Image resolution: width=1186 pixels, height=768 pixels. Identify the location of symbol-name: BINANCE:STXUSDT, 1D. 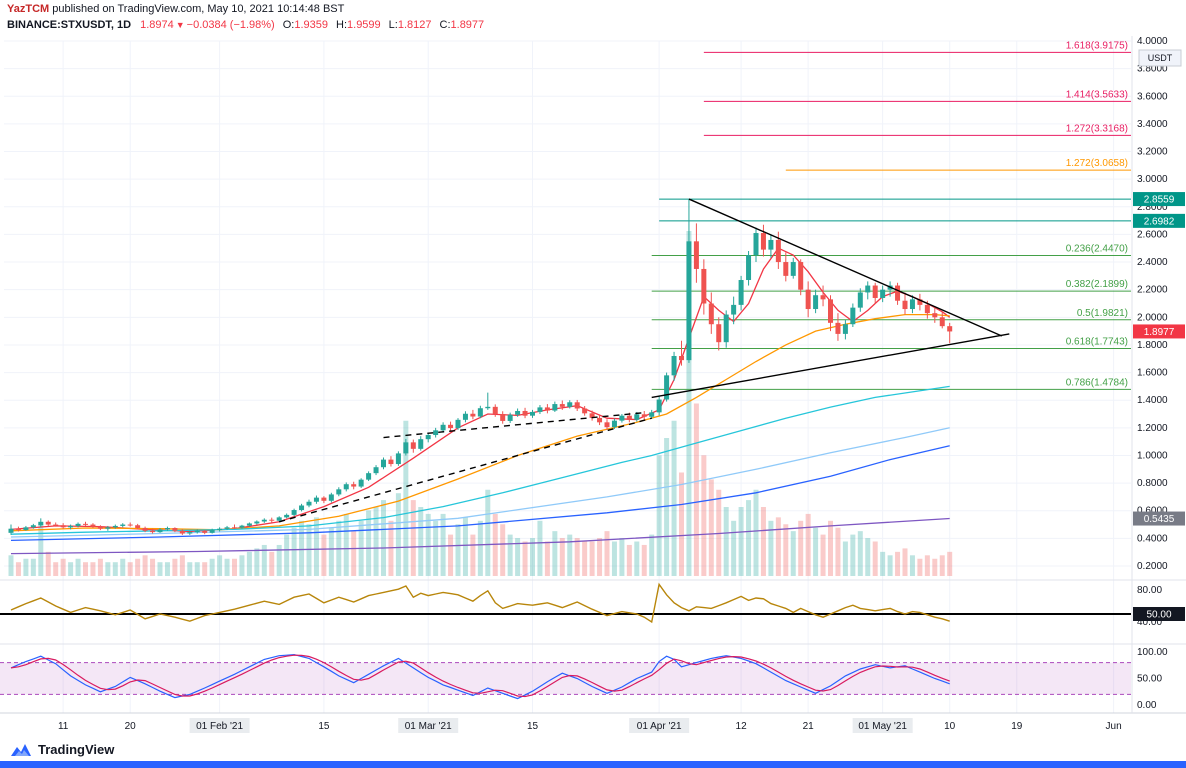
(69, 25).